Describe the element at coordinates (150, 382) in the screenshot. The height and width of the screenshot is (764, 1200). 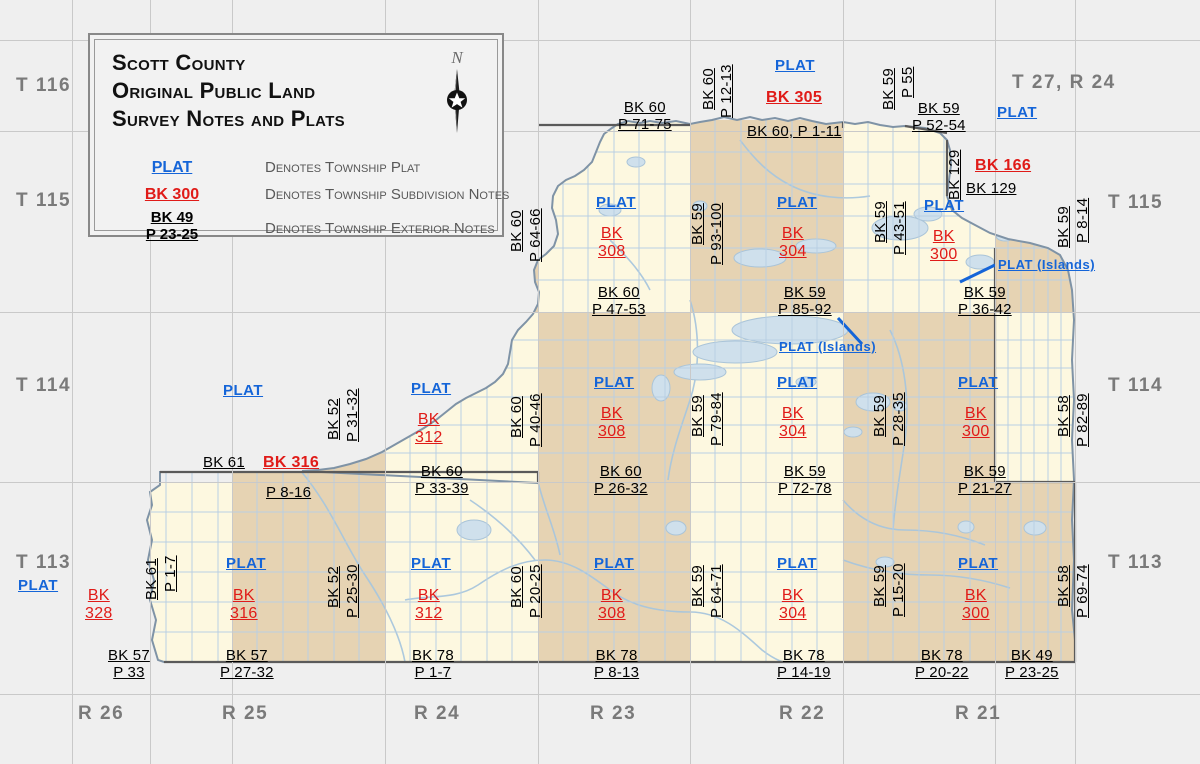
I see `gridline-v` at that location.